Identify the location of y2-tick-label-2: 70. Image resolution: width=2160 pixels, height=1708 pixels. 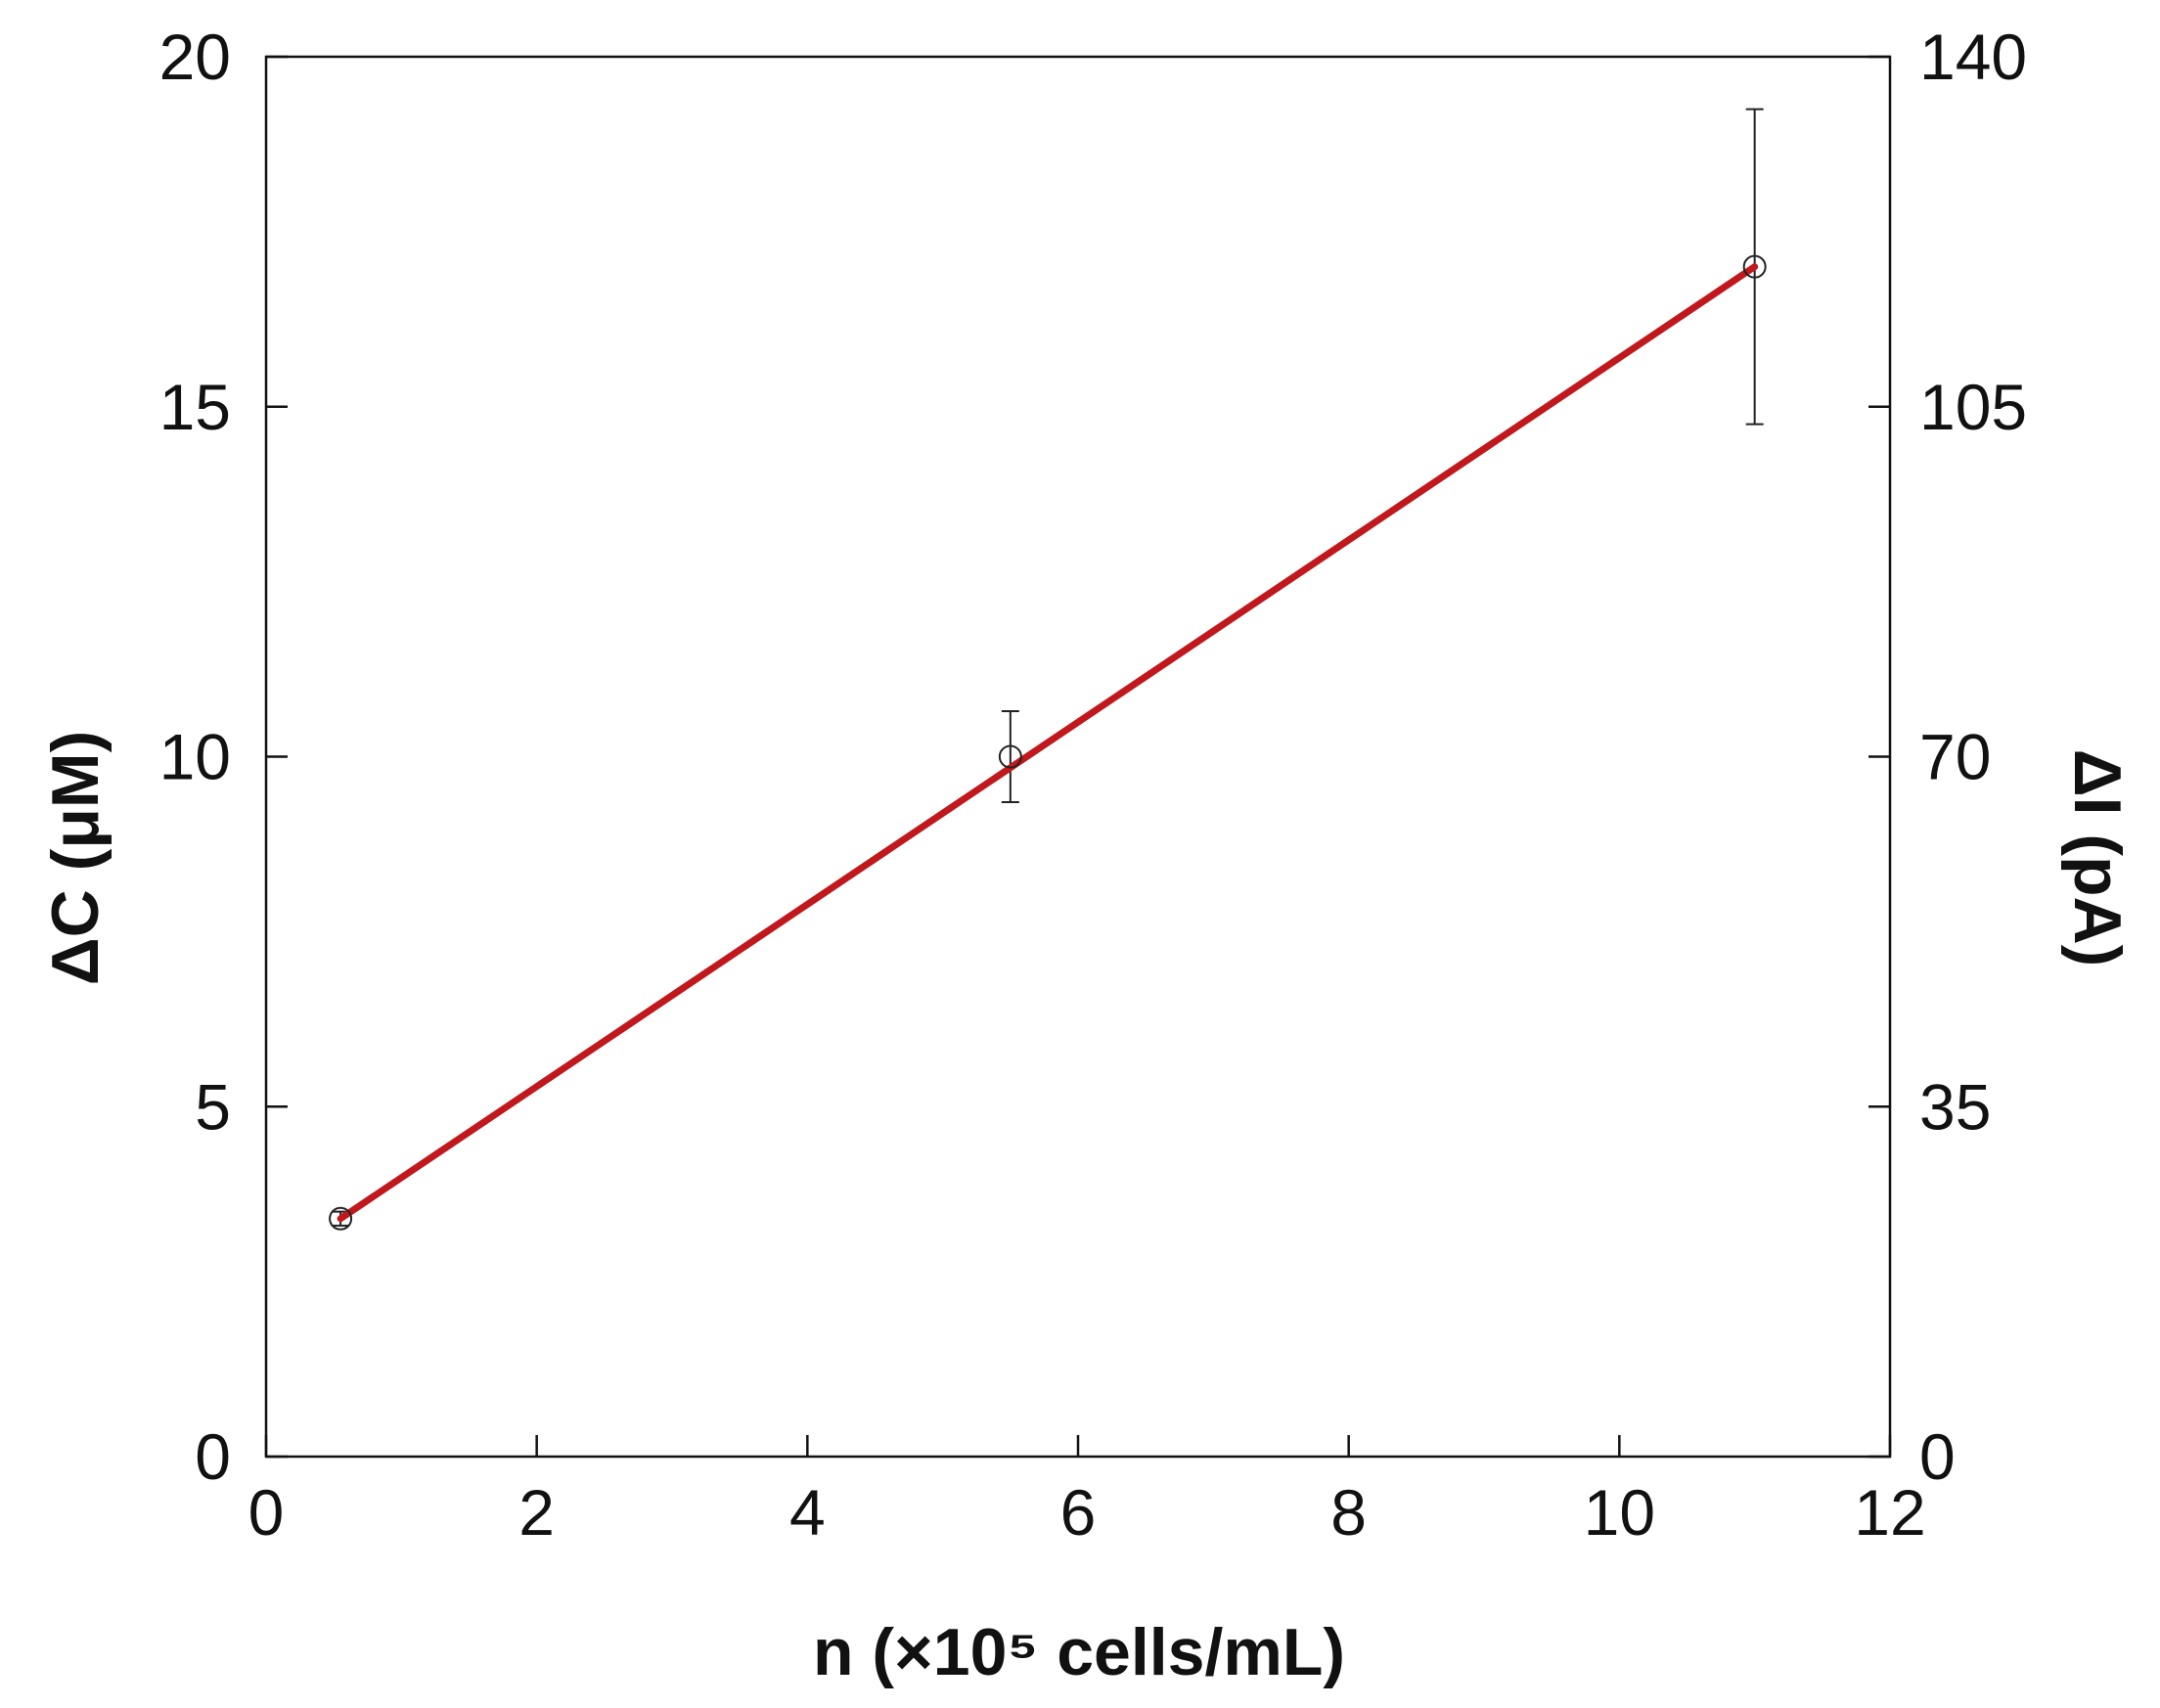
(1955, 757).